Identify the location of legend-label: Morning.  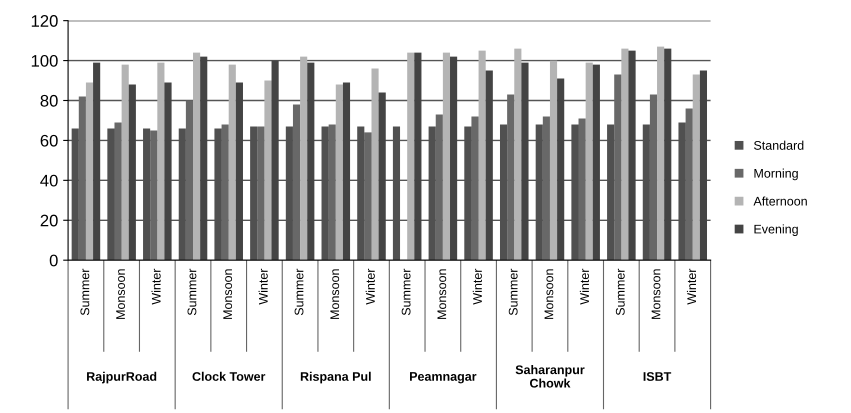
(776, 174).